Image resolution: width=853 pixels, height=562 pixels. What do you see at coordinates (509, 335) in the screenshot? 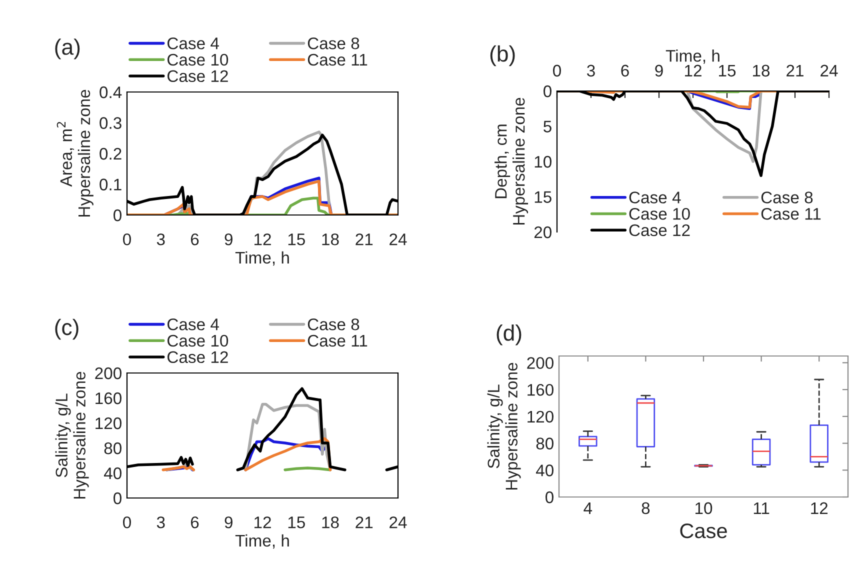
I see `chart-title: (d)` at bounding box center [509, 335].